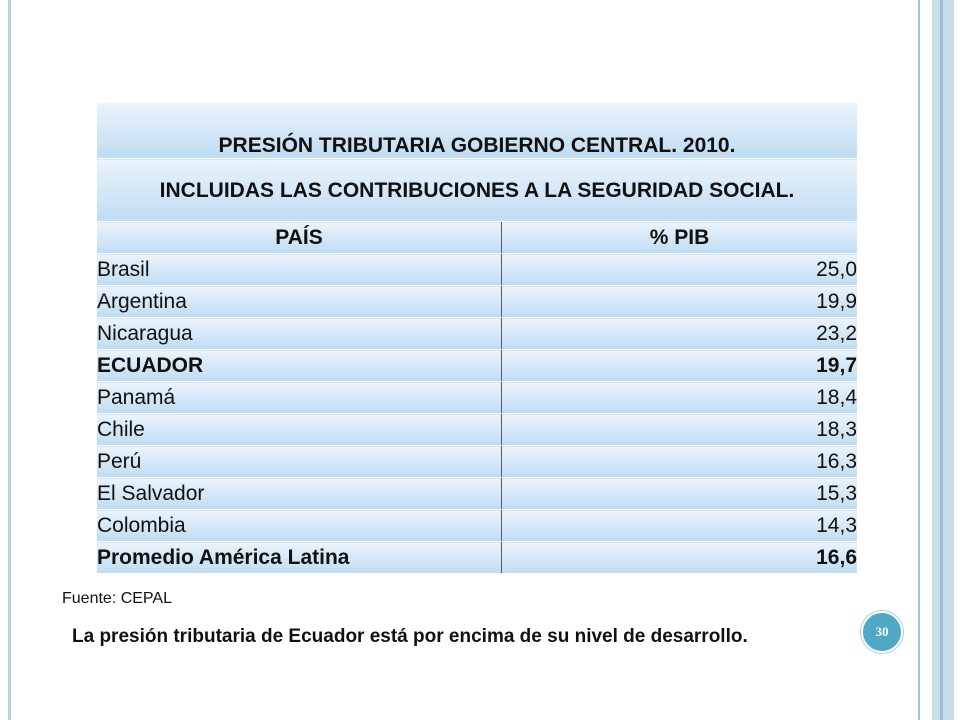 The height and width of the screenshot is (720, 960). Describe the element at coordinates (919, 360) in the screenshot. I see `slide-right-border` at that location.